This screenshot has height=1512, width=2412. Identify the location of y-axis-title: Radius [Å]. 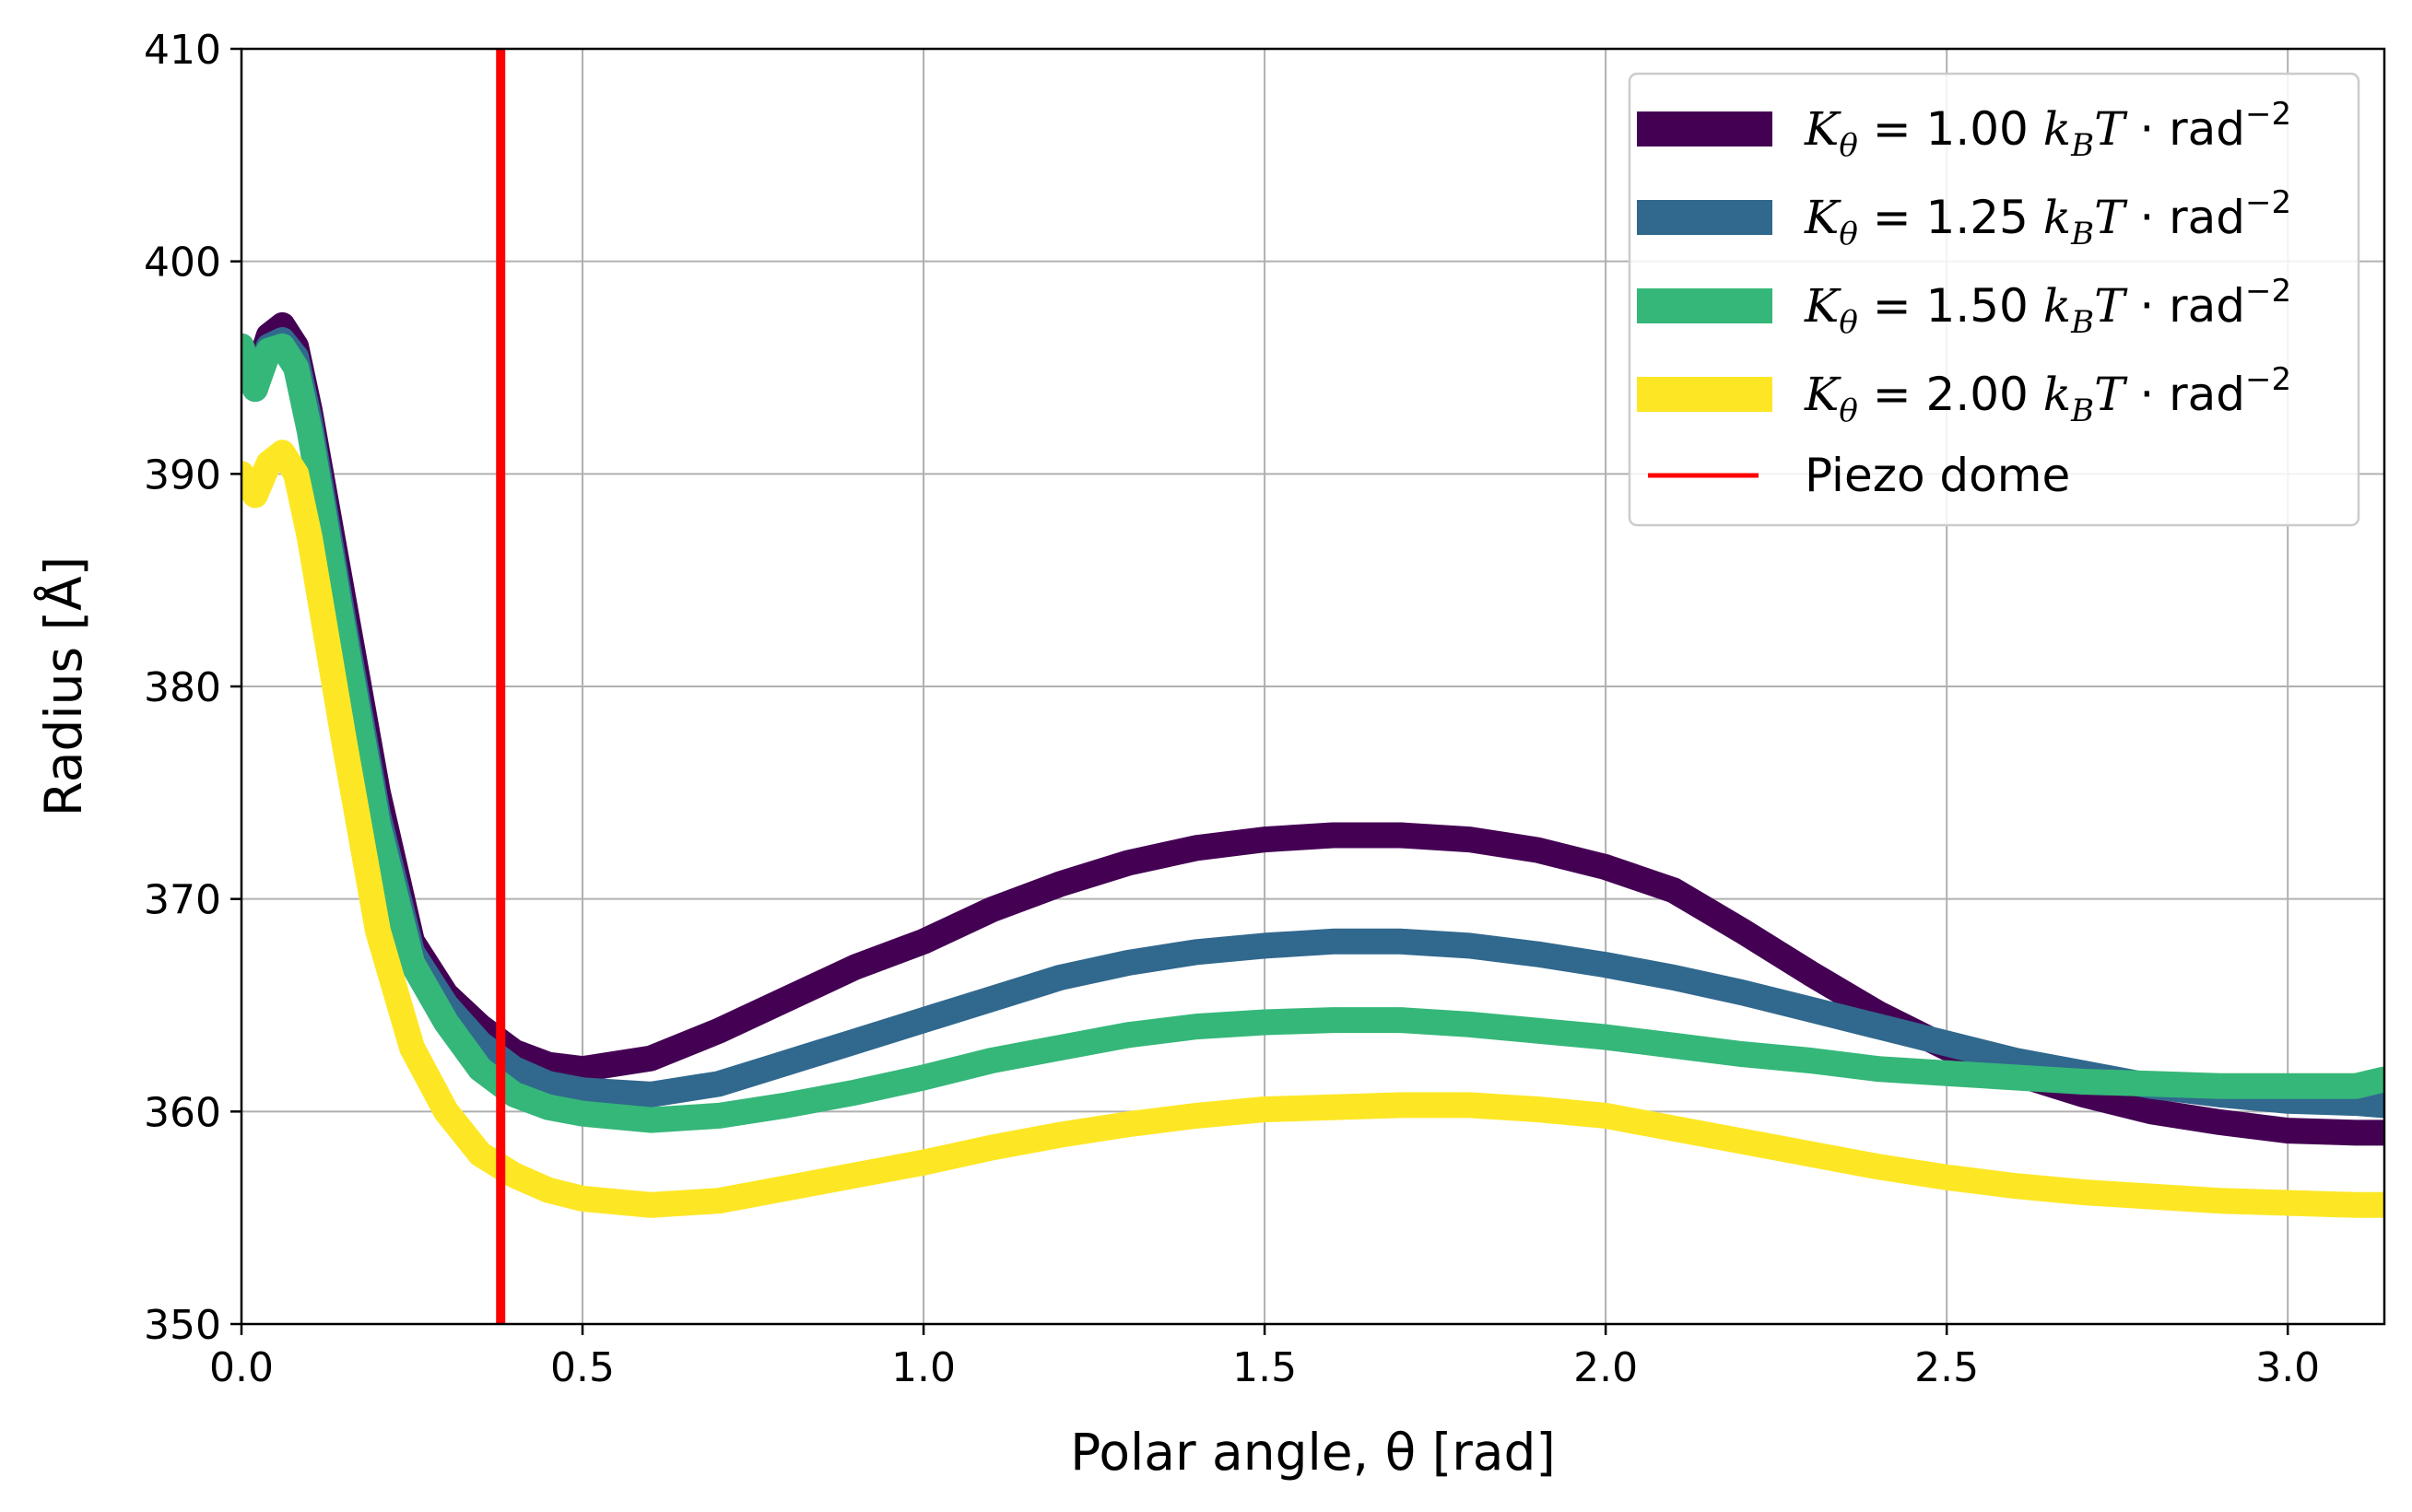
(63, 686).